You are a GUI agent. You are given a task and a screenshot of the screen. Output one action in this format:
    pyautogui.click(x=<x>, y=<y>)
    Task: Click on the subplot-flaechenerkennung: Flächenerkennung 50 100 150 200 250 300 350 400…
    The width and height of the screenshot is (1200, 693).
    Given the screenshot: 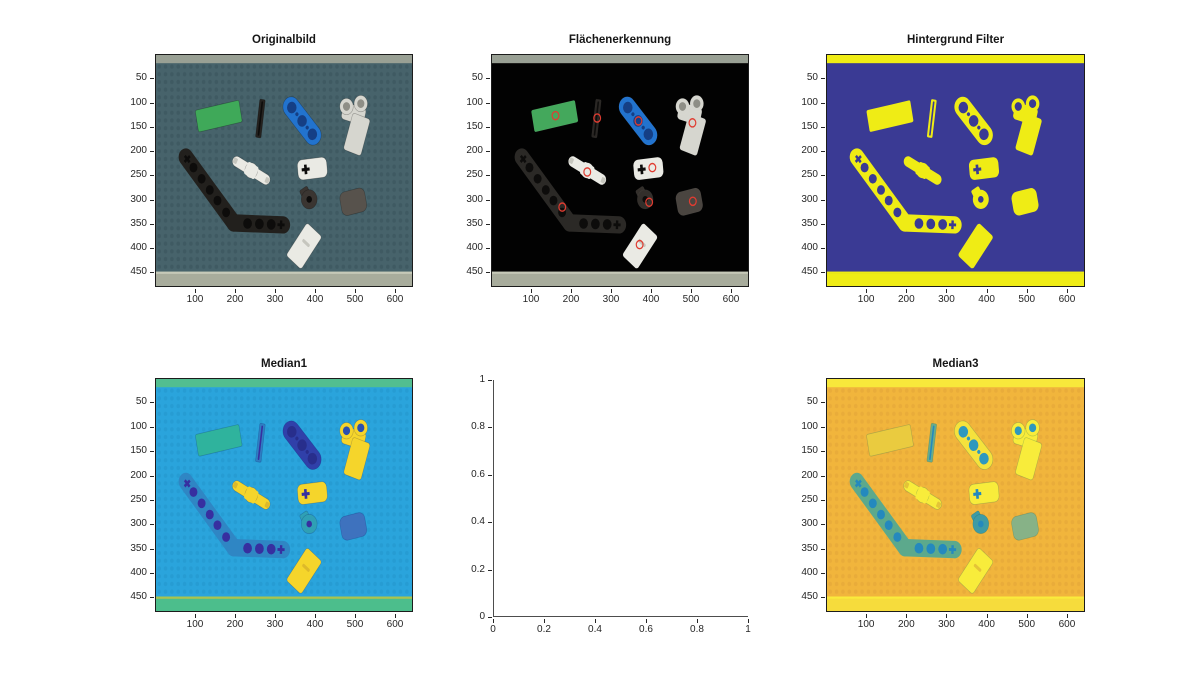 What is the action you would take?
    pyautogui.click(x=607, y=169)
    